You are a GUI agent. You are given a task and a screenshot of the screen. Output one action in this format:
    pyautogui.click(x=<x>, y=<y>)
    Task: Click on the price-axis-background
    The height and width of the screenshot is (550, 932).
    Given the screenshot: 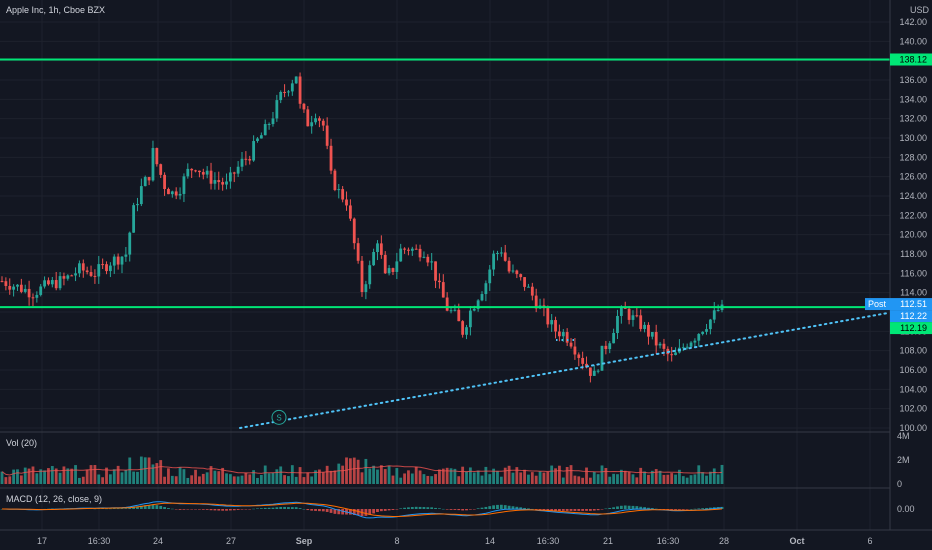 What is the action you would take?
    pyautogui.click(x=911, y=265)
    